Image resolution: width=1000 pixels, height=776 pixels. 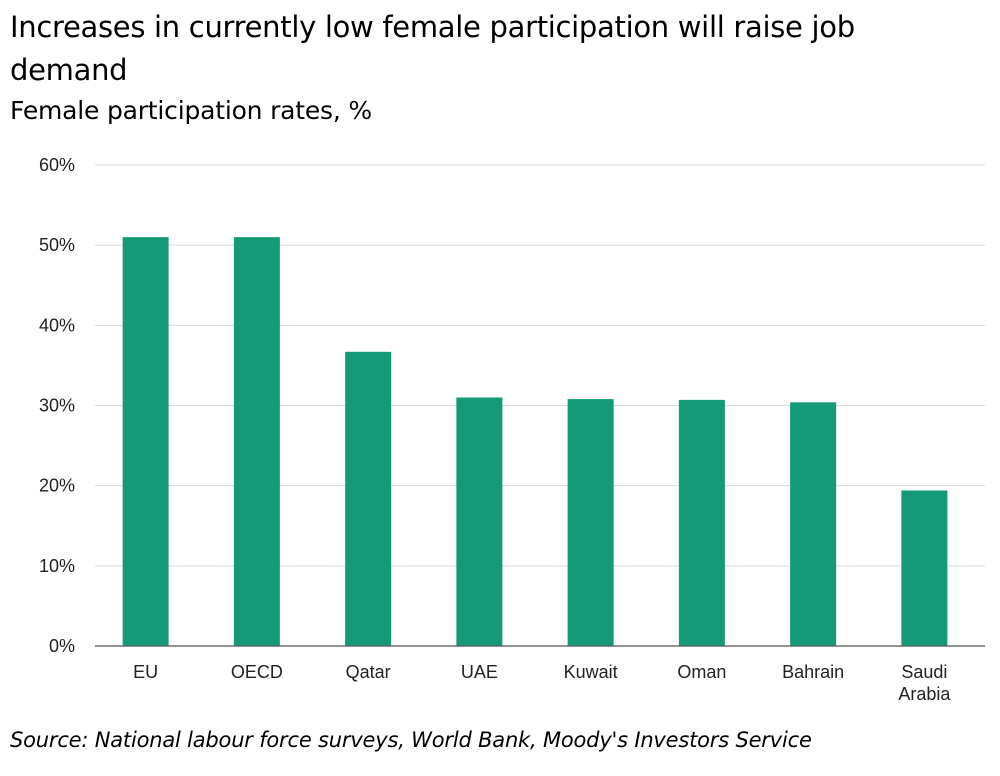 What do you see at coordinates (924, 568) in the screenshot?
I see `bar-saudi-arabia` at bounding box center [924, 568].